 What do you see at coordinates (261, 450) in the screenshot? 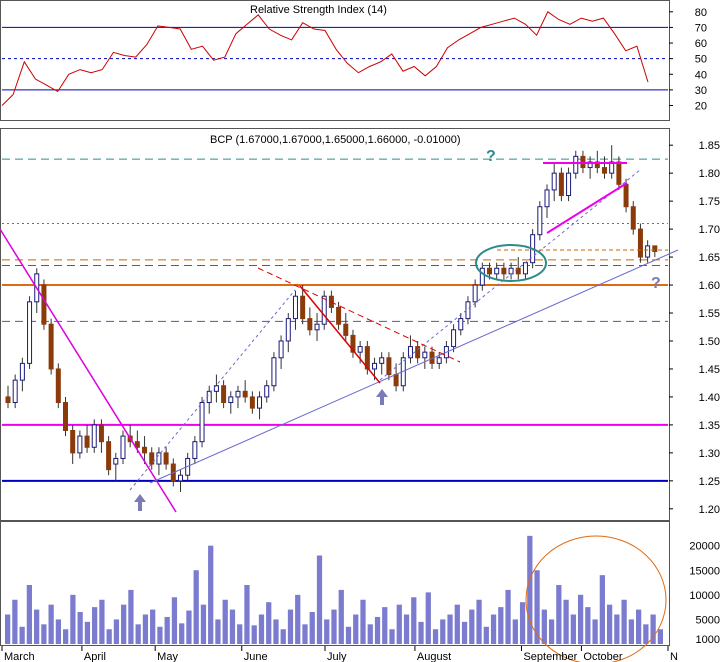
I see `arrow-up-icon` at bounding box center [261, 450].